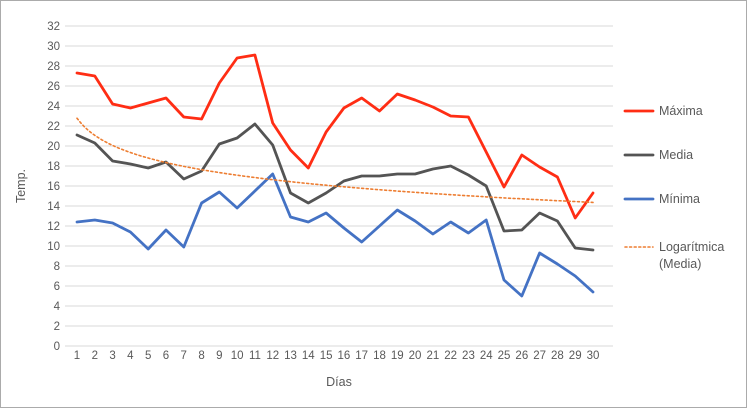 This screenshot has height=408, width=747. Describe the element at coordinates (504, 356) in the screenshot. I see `x-tick-label: 25` at that location.